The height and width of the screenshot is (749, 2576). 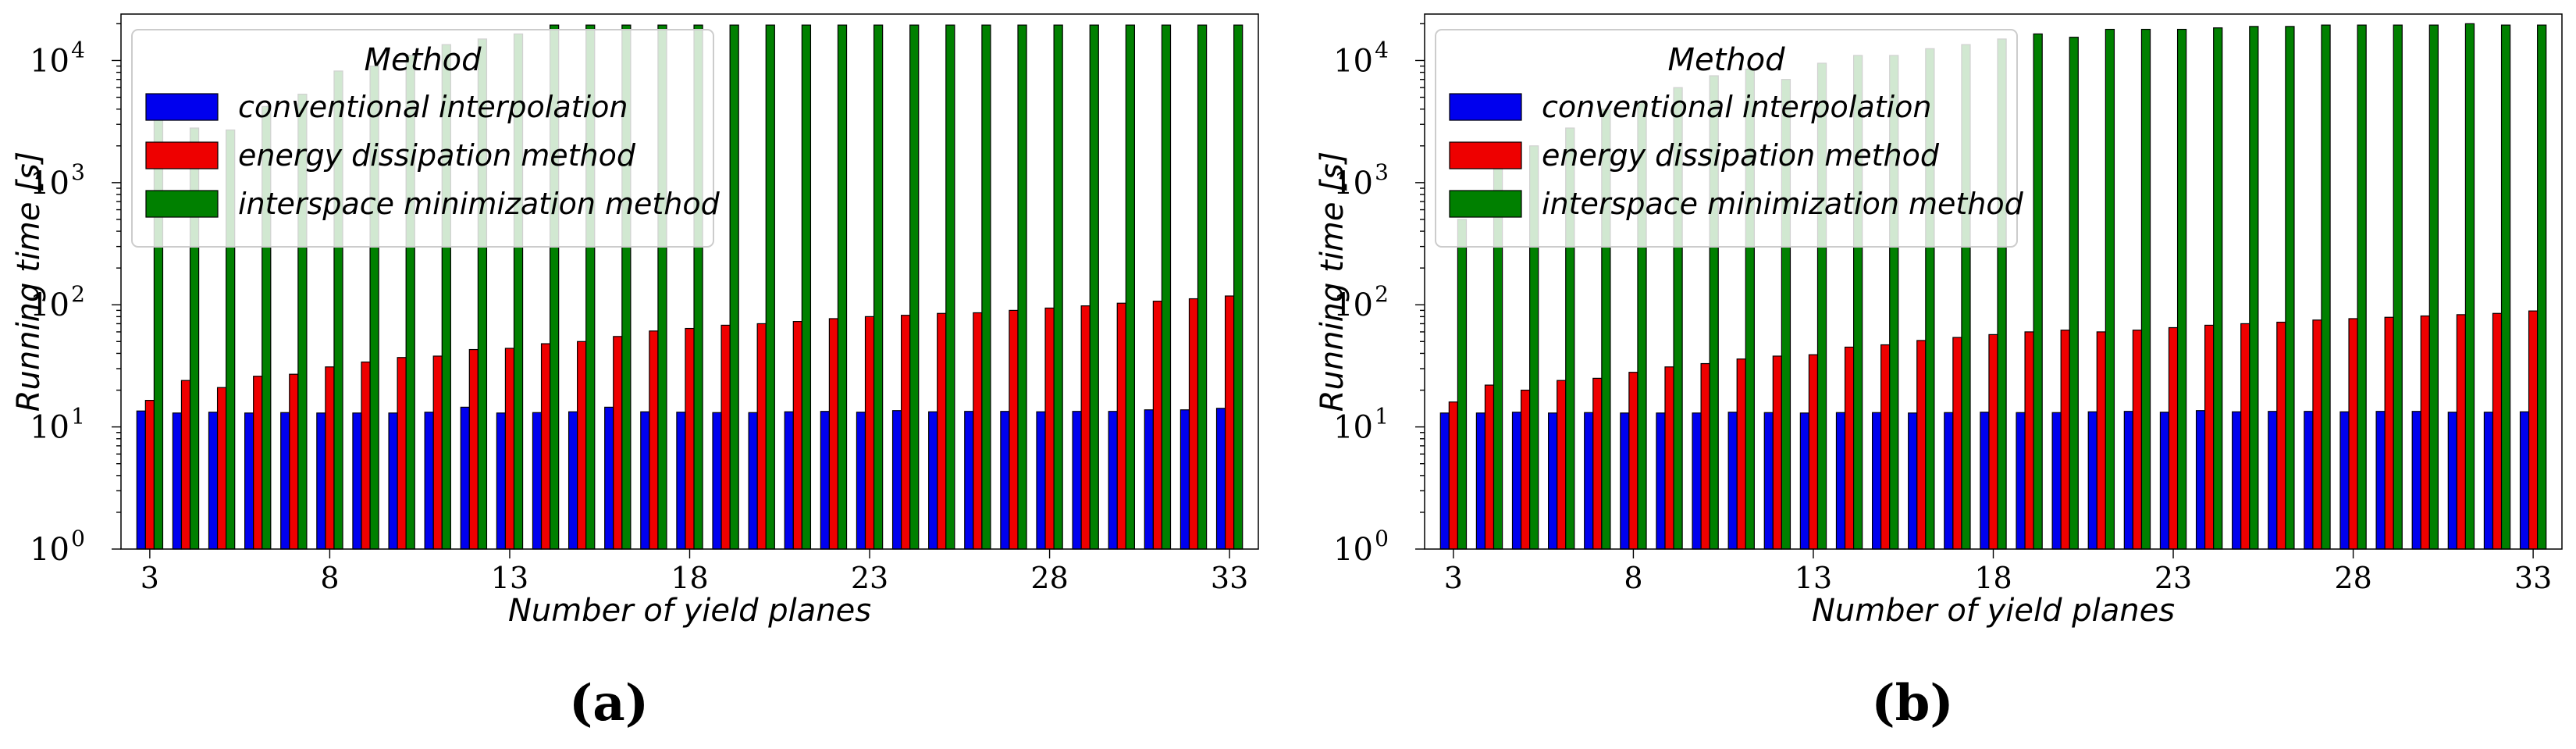 What do you see at coordinates (689, 611) in the screenshot?
I see `x-axis-label: Number of yield planes` at bounding box center [689, 611].